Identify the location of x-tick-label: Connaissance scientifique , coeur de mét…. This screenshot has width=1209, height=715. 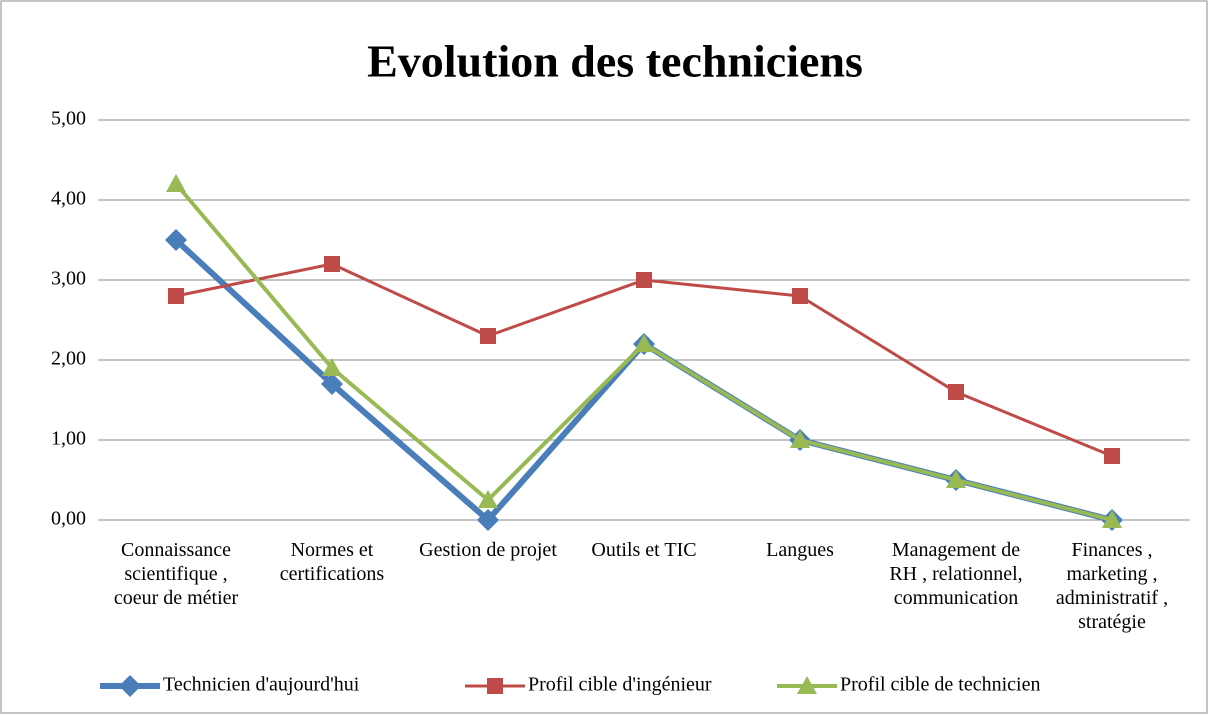
(176, 574).